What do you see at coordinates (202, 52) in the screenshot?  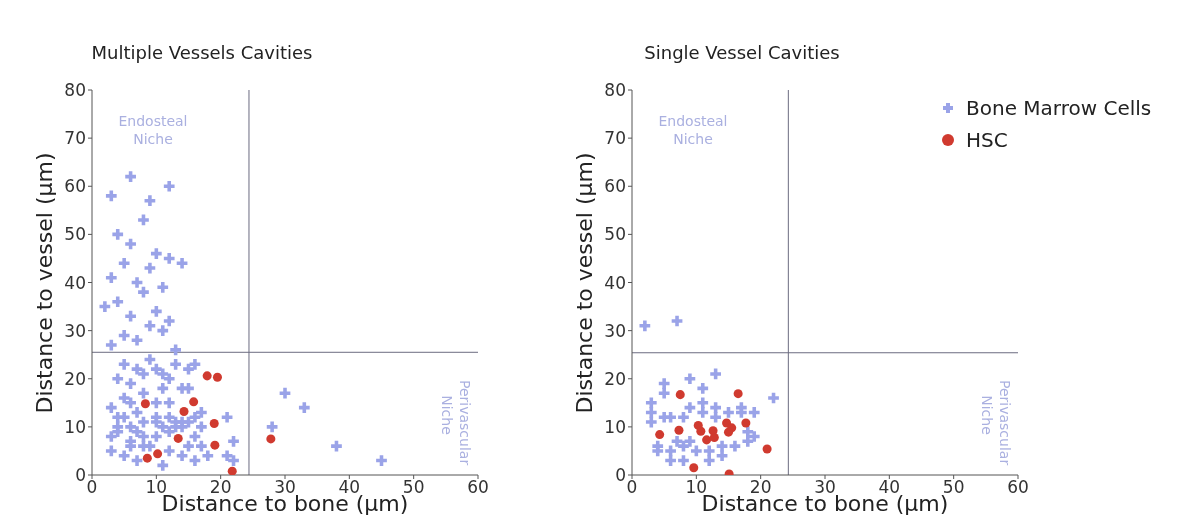 I see `chart-title: Multiple Vessels Cavities` at bounding box center [202, 52].